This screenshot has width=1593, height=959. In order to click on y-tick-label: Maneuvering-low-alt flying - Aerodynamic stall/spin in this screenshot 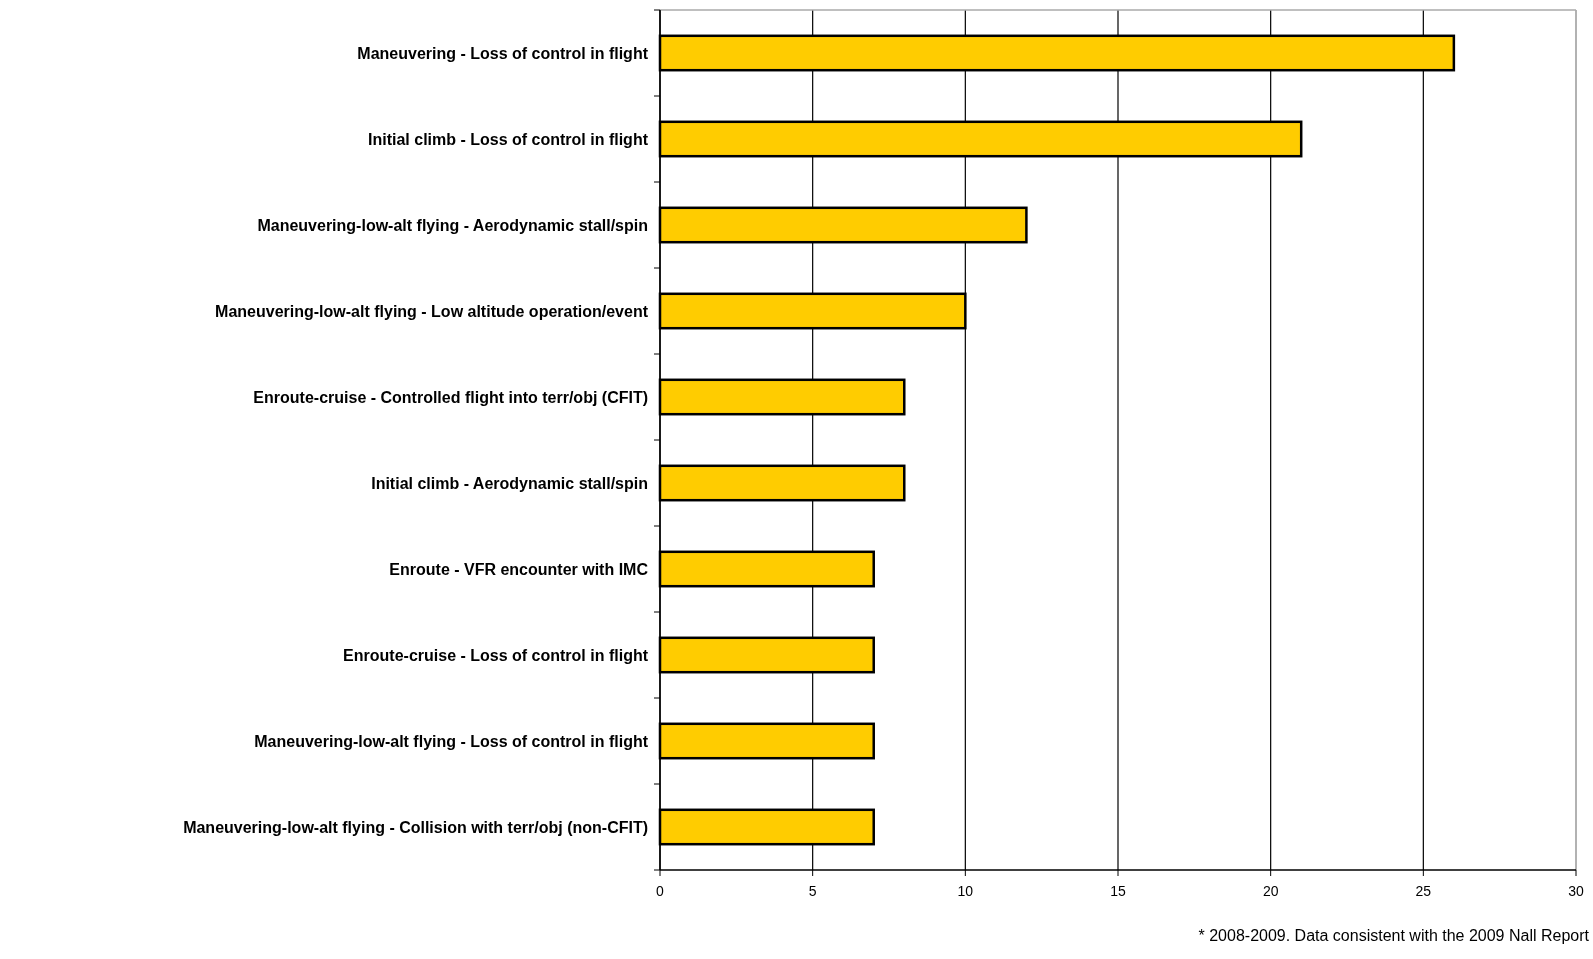, I will do `click(452, 225)`.